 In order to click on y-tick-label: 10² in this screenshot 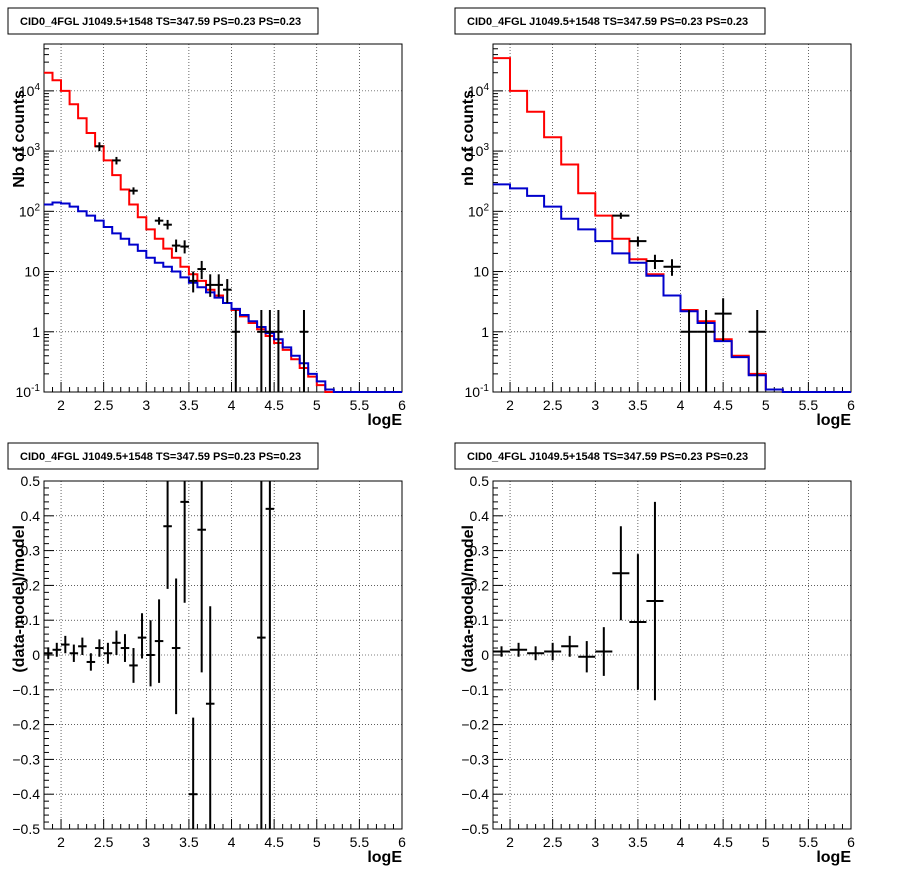, I will do `click(479, 210)`.